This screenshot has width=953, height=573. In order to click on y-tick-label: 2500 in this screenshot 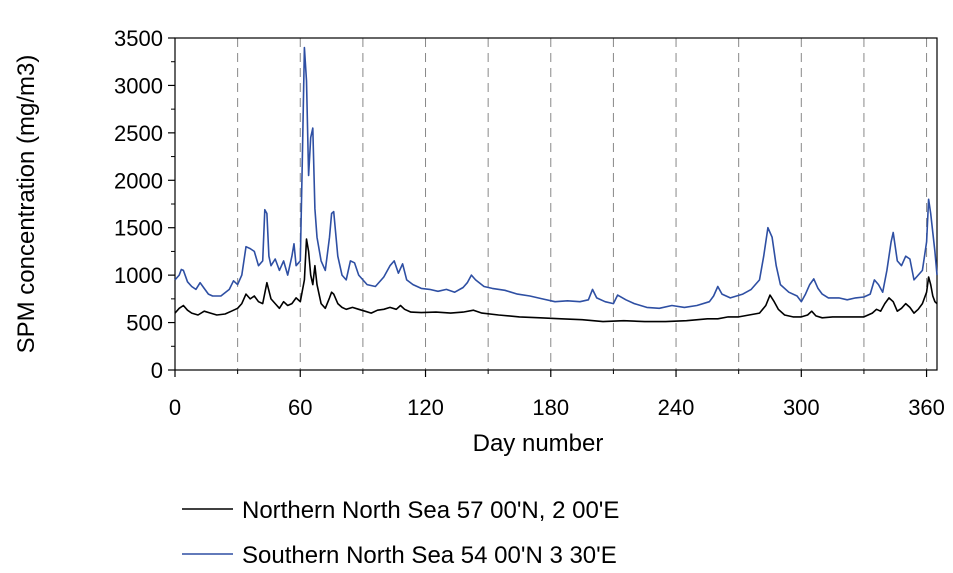, I will do `click(138, 133)`.